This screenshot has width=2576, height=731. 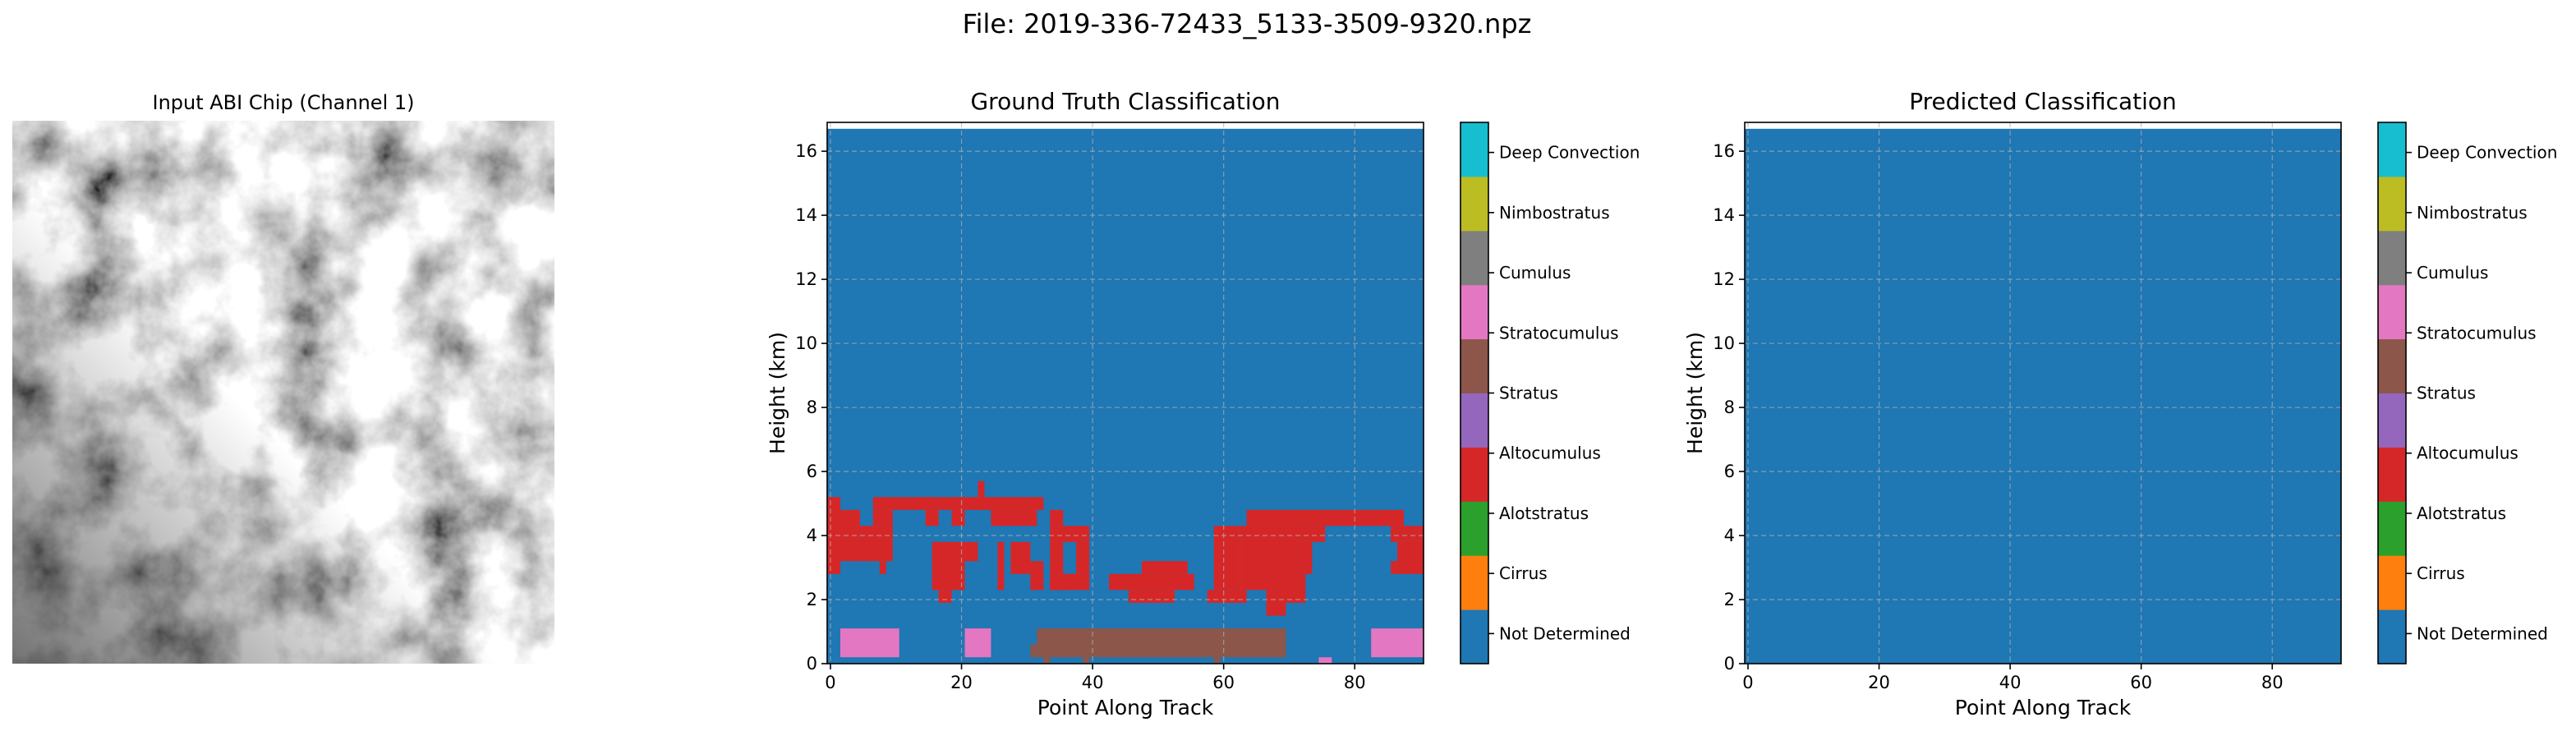 What do you see at coordinates (1125, 101) in the screenshot?
I see `panel-title: Ground Truth Classification` at bounding box center [1125, 101].